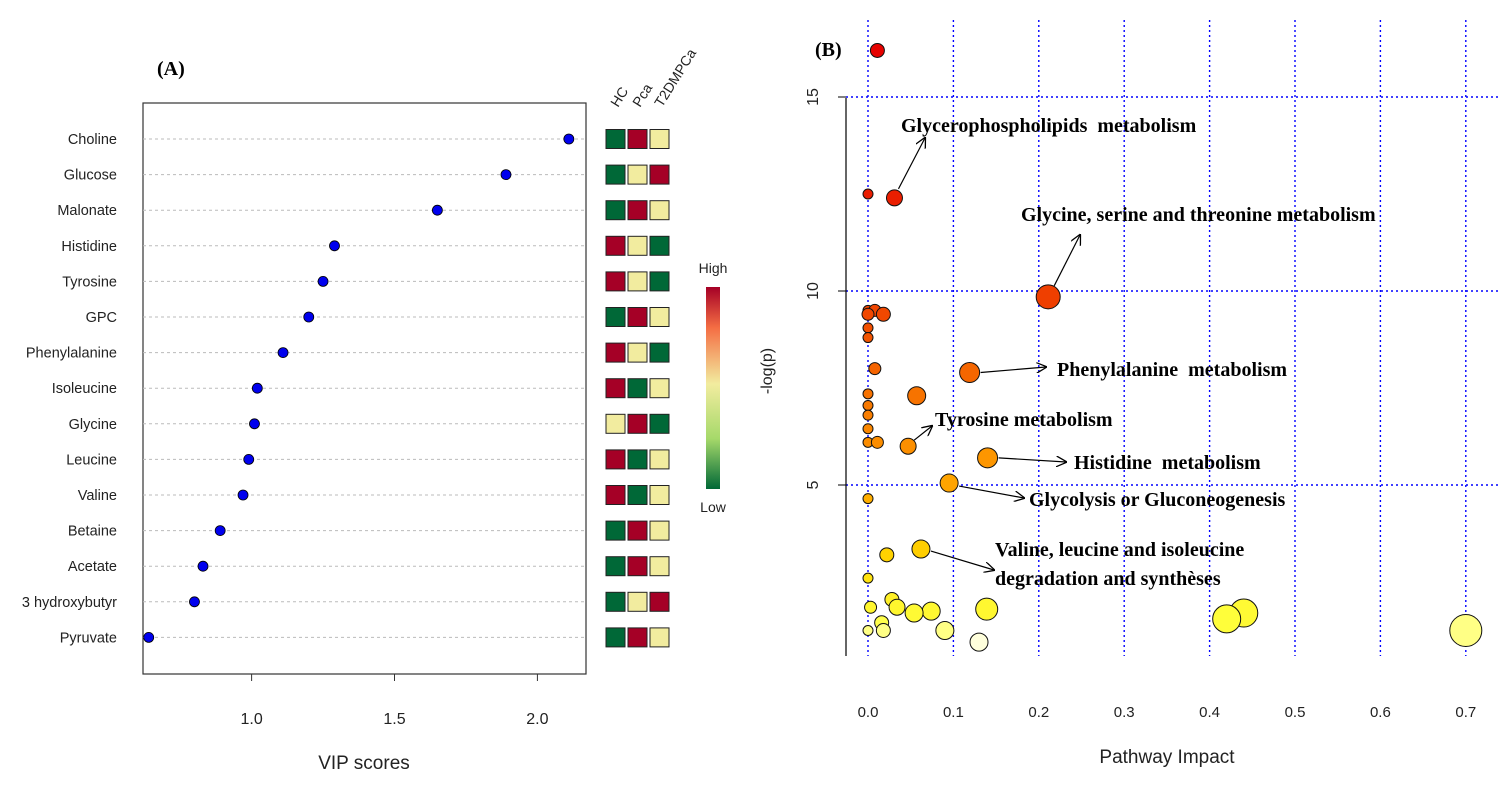 This screenshot has height=797, width=1512. What do you see at coordinates (220, 530) in the screenshot?
I see `vip-point-betaine` at bounding box center [220, 530].